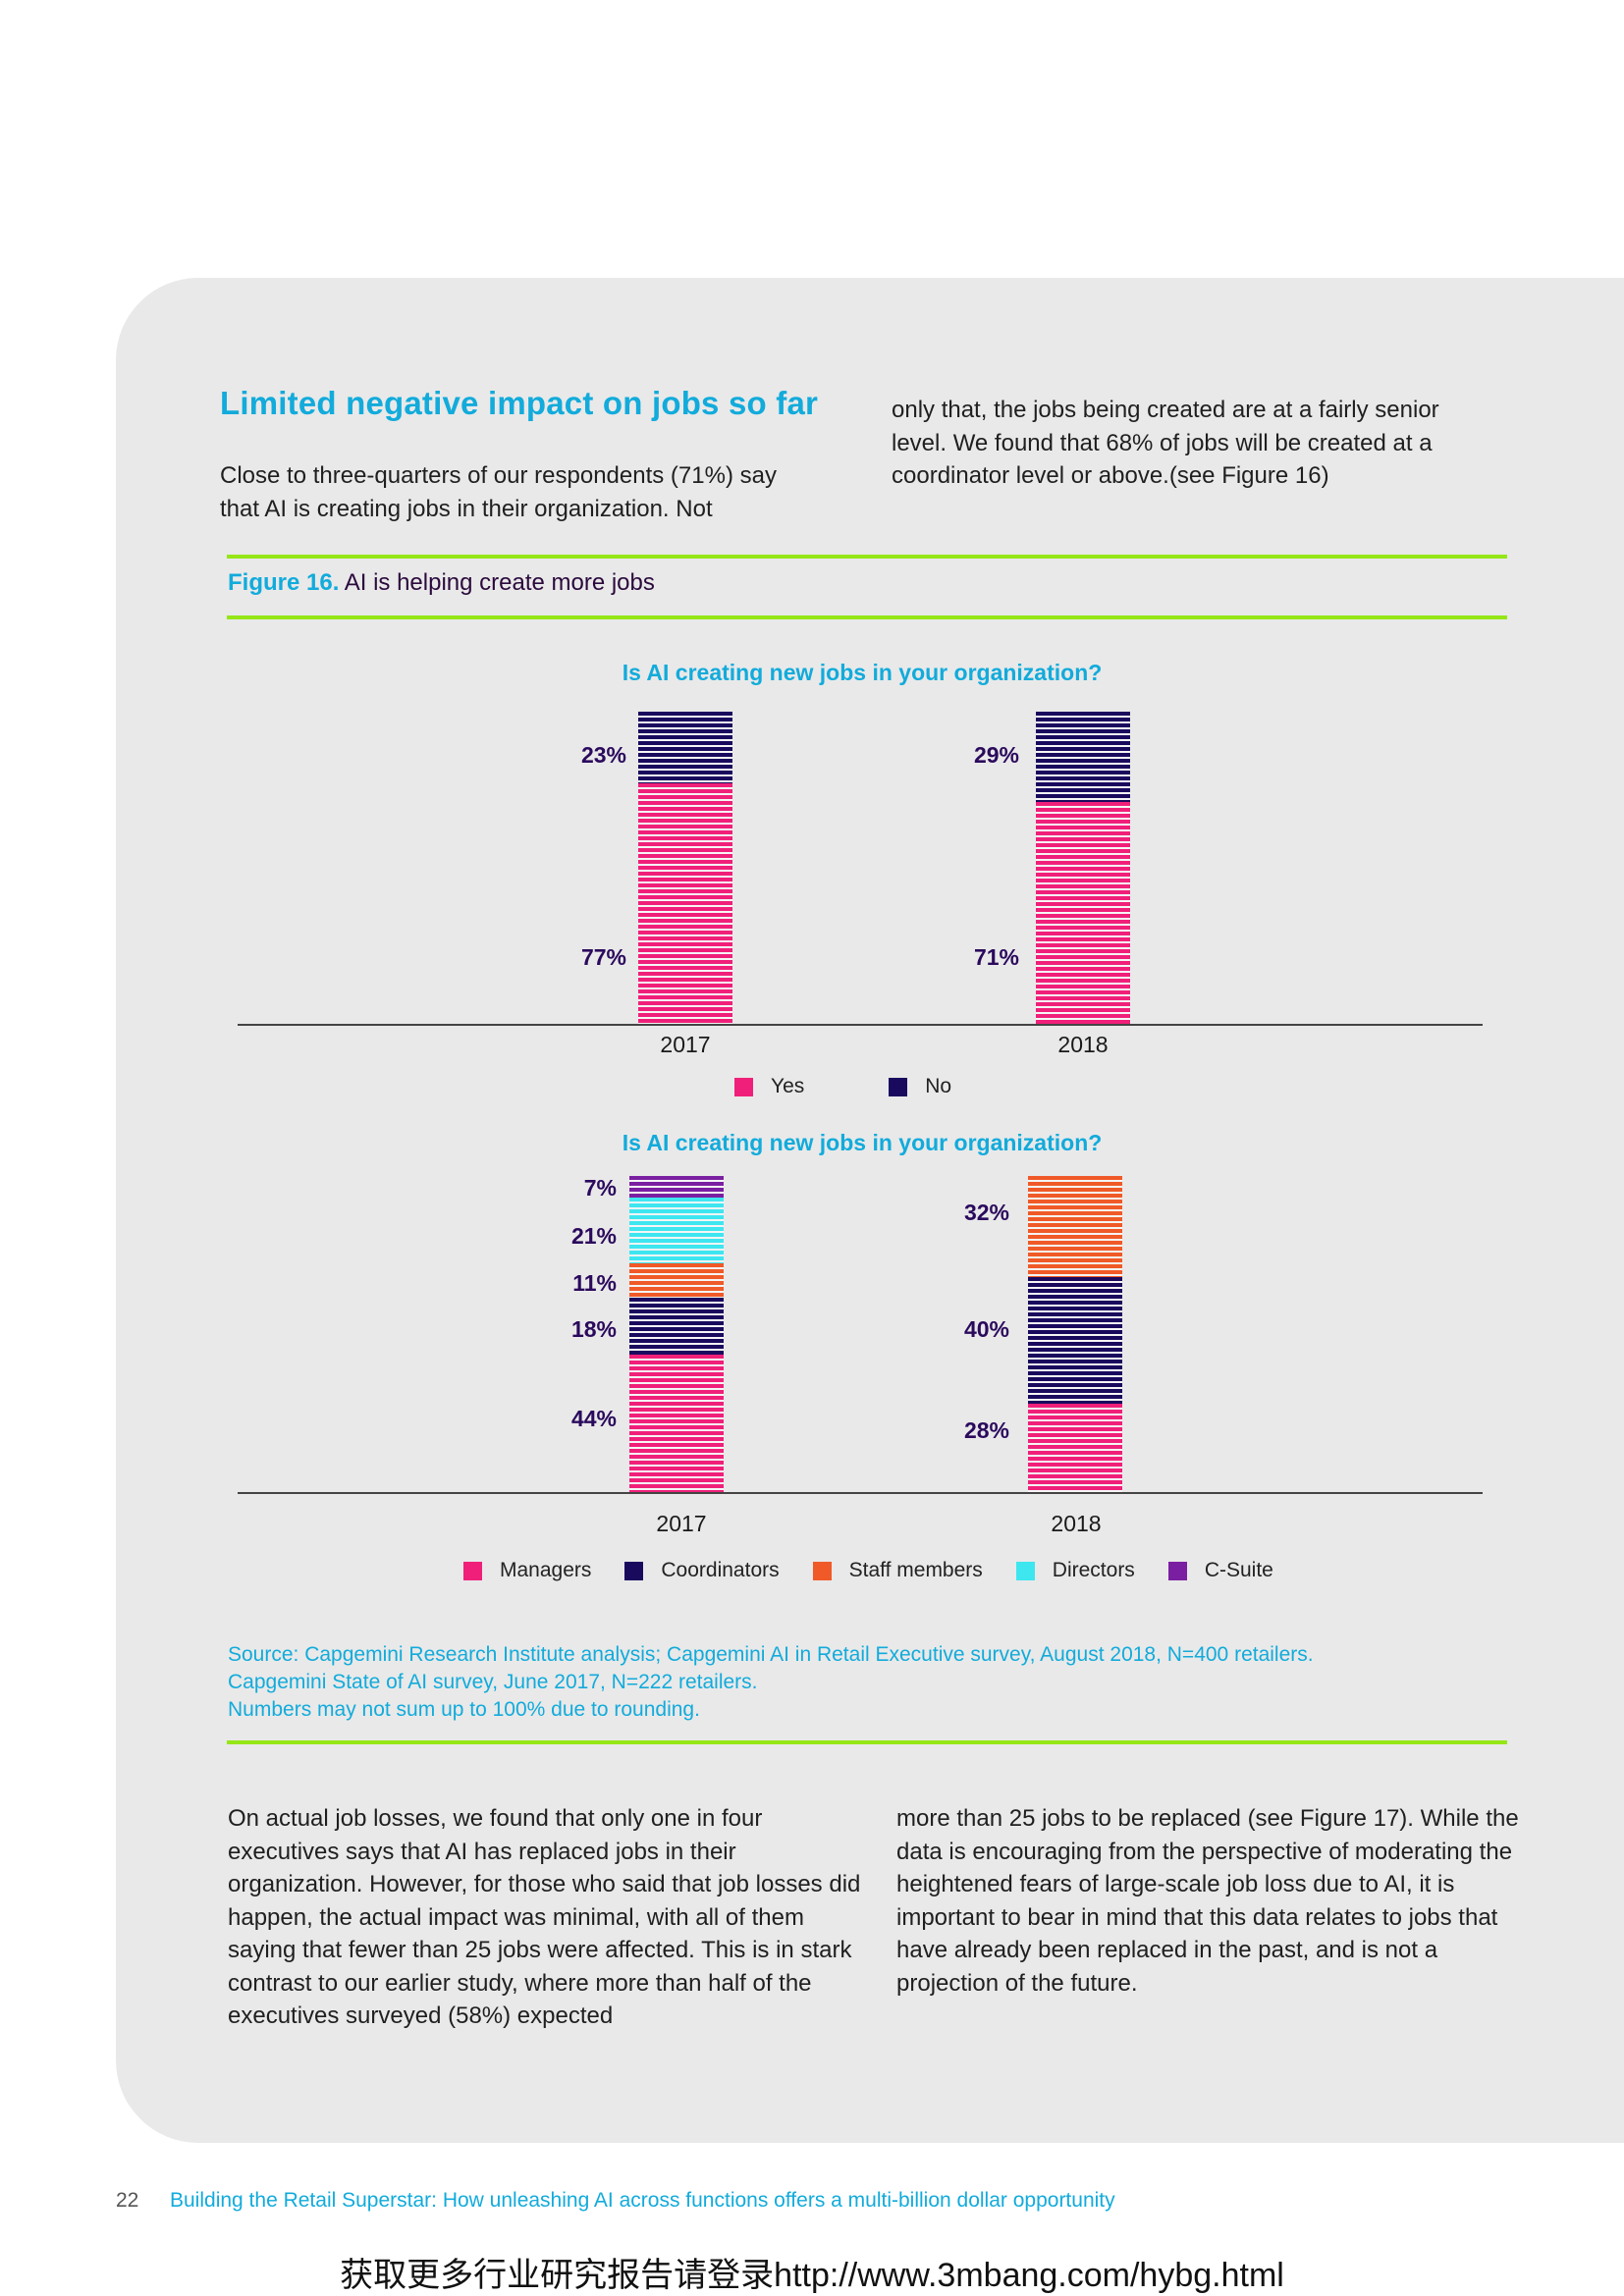 The height and width of the screenshot is (2296, 1624). Describe the element at coordinates (898, 1086) in the screenshot. I see `legend-swatch-no` at that location.